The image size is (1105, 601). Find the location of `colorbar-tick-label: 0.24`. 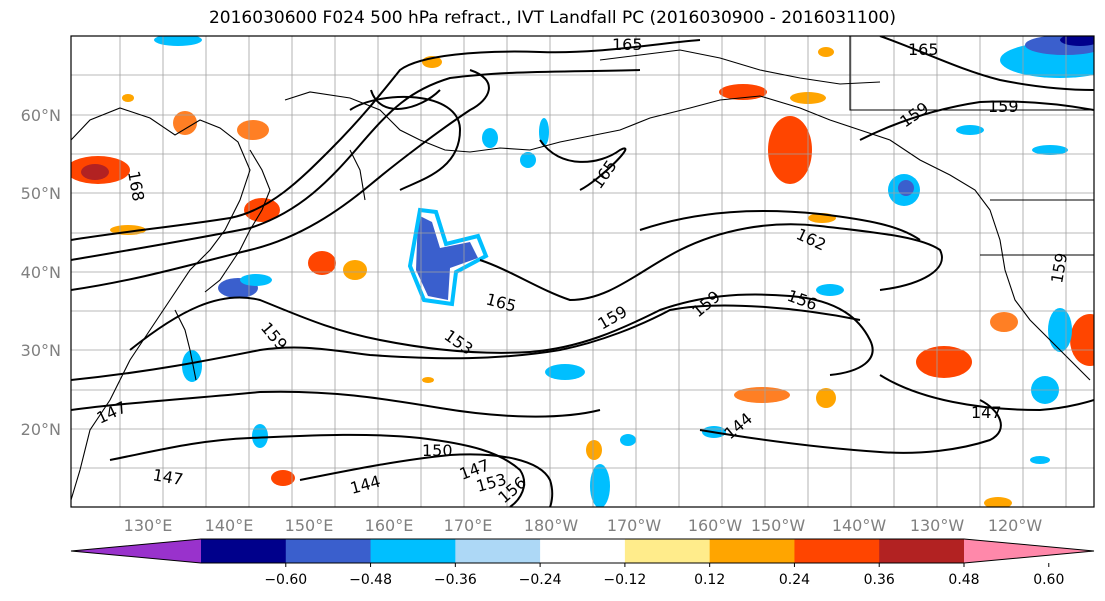

colorbar-tick-label: 0.24 is located at coordinates (794, 580).